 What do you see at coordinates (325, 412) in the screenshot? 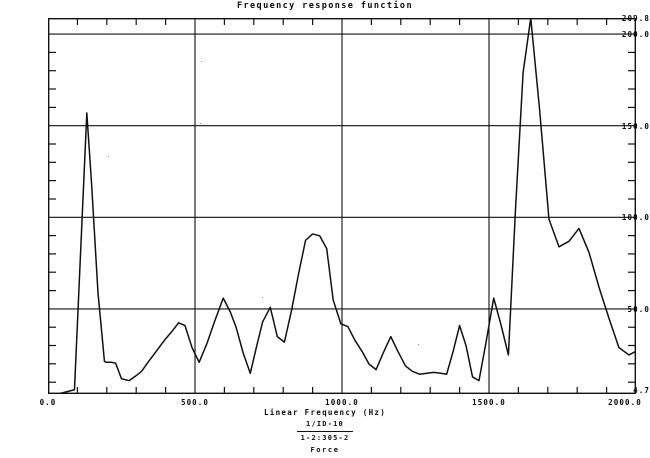
I see `xaxis-title: Linear Frequency (Hz)` at bounding box center [325, 412].